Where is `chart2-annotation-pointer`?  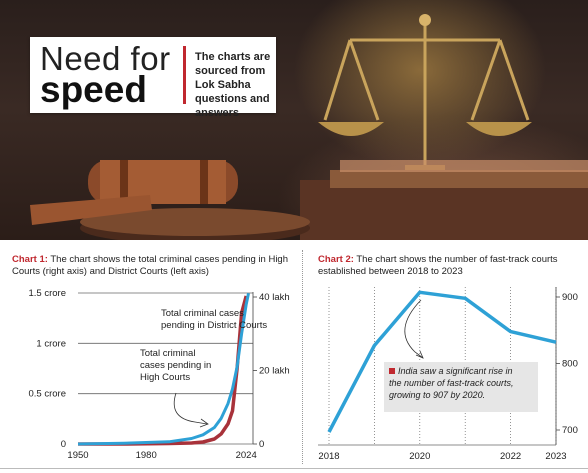 chart2-annotation-pointer is located at coordinates (414, 329).